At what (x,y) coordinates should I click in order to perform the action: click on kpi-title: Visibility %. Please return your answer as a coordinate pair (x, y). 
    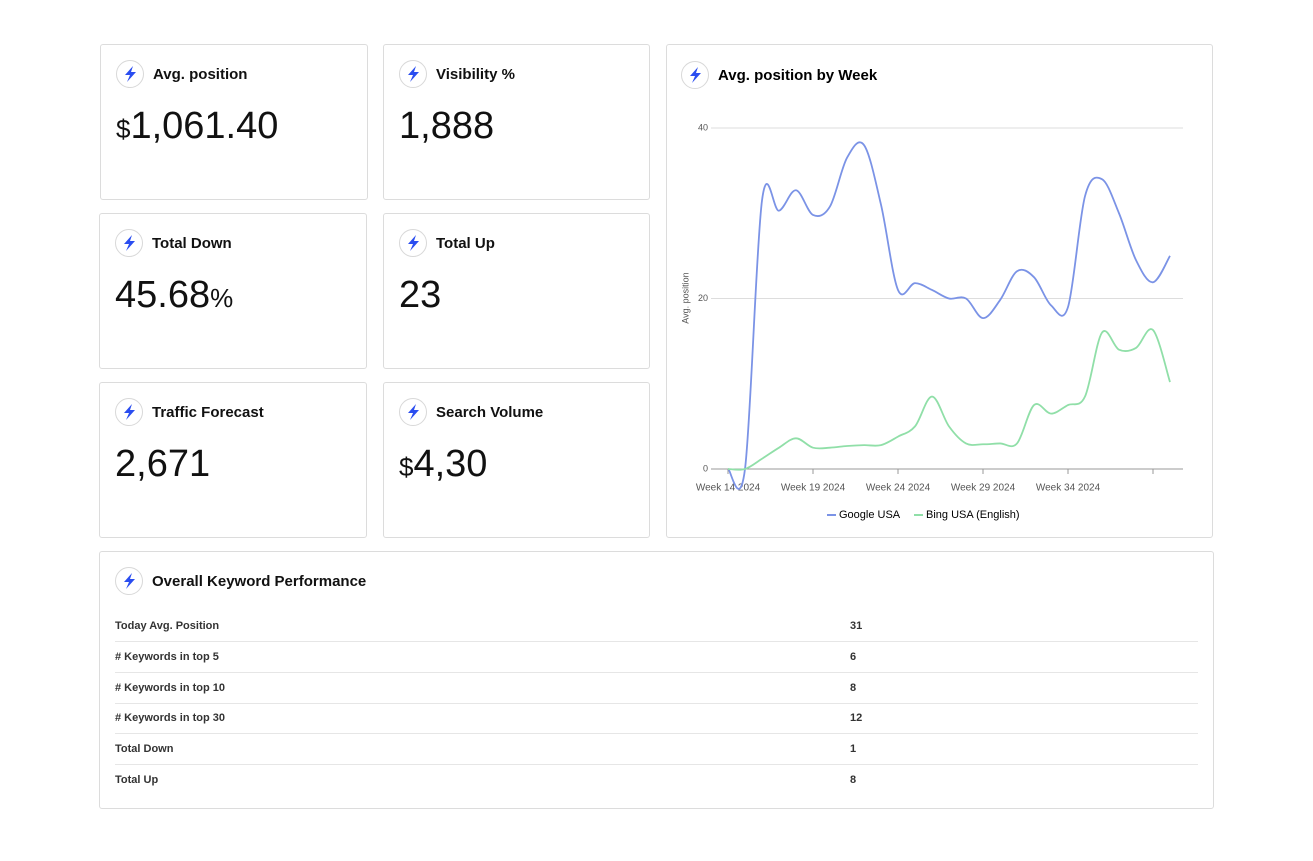
    Looking at the image, I should click on (475, 74).